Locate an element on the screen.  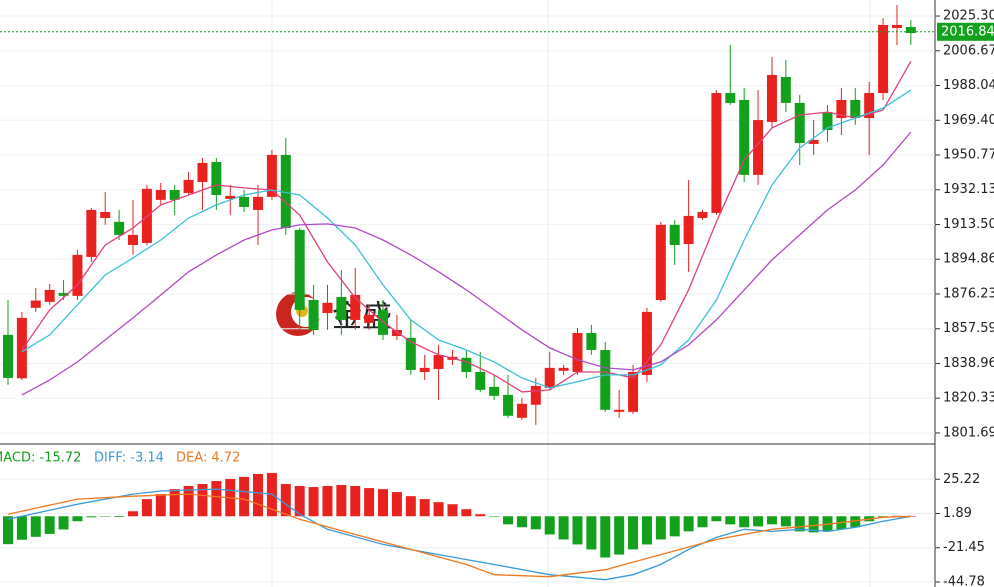
legend-entry: DEA: 4.72 is located at coordinates (208, 458).